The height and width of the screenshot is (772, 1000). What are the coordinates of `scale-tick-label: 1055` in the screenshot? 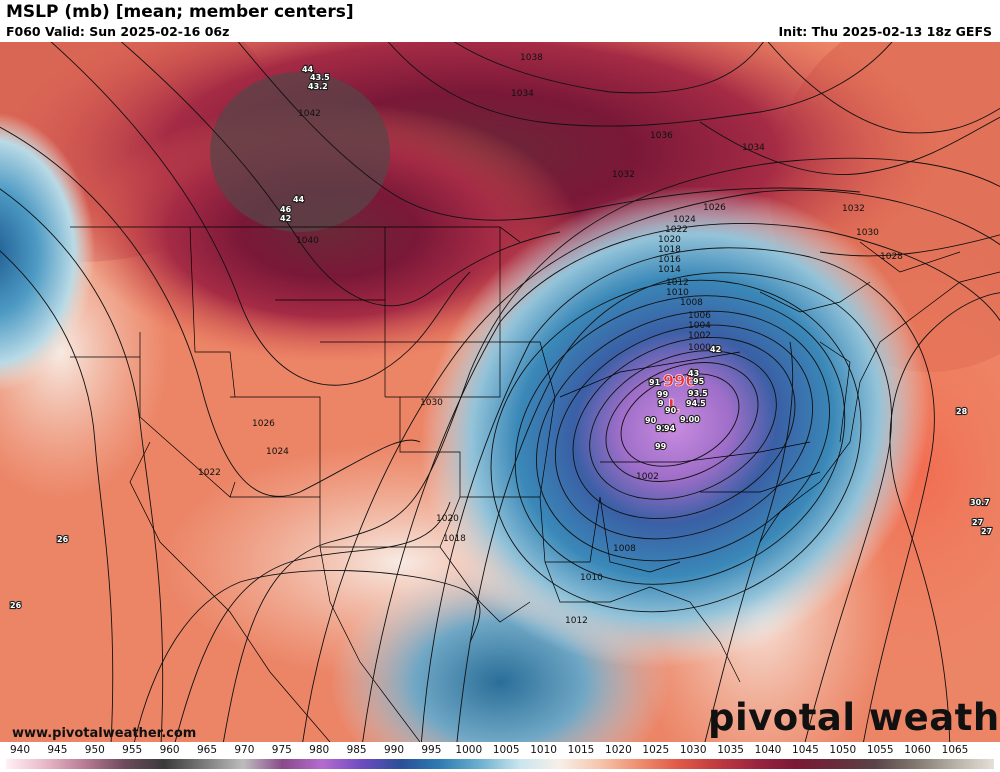 It's located at (880, 750).